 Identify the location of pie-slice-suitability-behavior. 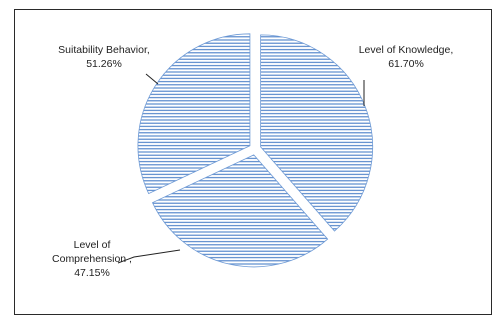
(194, 114).